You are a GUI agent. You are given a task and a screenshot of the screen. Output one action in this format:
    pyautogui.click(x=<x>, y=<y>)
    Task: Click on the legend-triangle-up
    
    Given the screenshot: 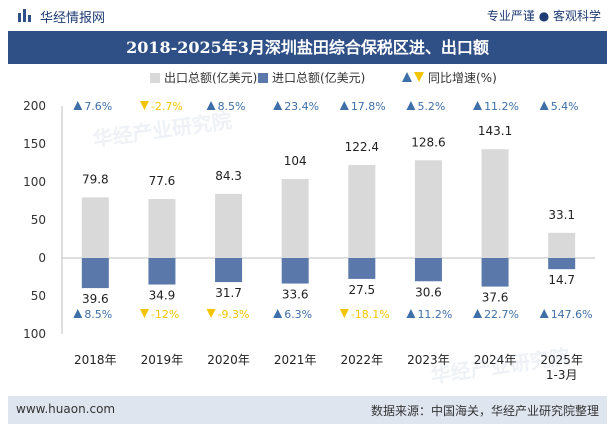 What is the action you would take?
    pyautogui.click(x=407, y=77)
    